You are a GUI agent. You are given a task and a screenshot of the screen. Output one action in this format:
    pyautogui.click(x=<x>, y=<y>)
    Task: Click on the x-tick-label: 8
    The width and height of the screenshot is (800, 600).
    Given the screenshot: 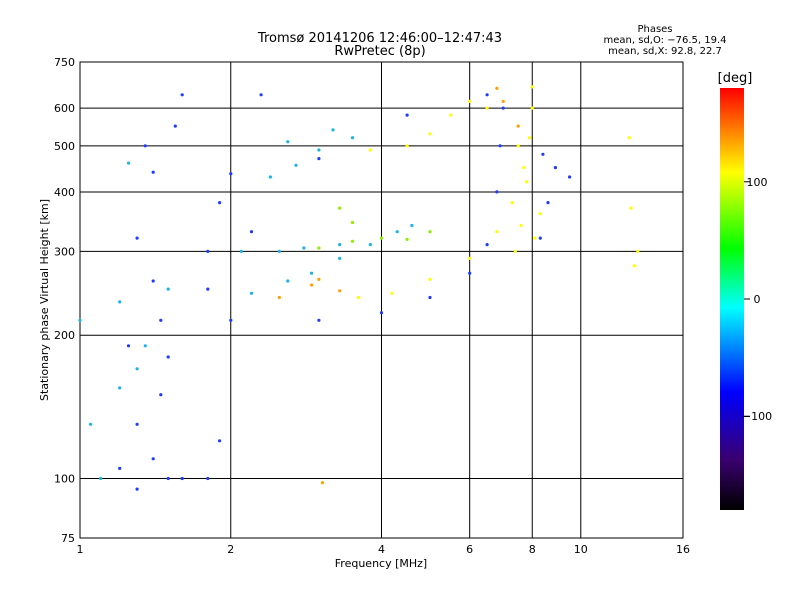 What is the action you would take?
    pyautogui.click(x=532, y=549)
    